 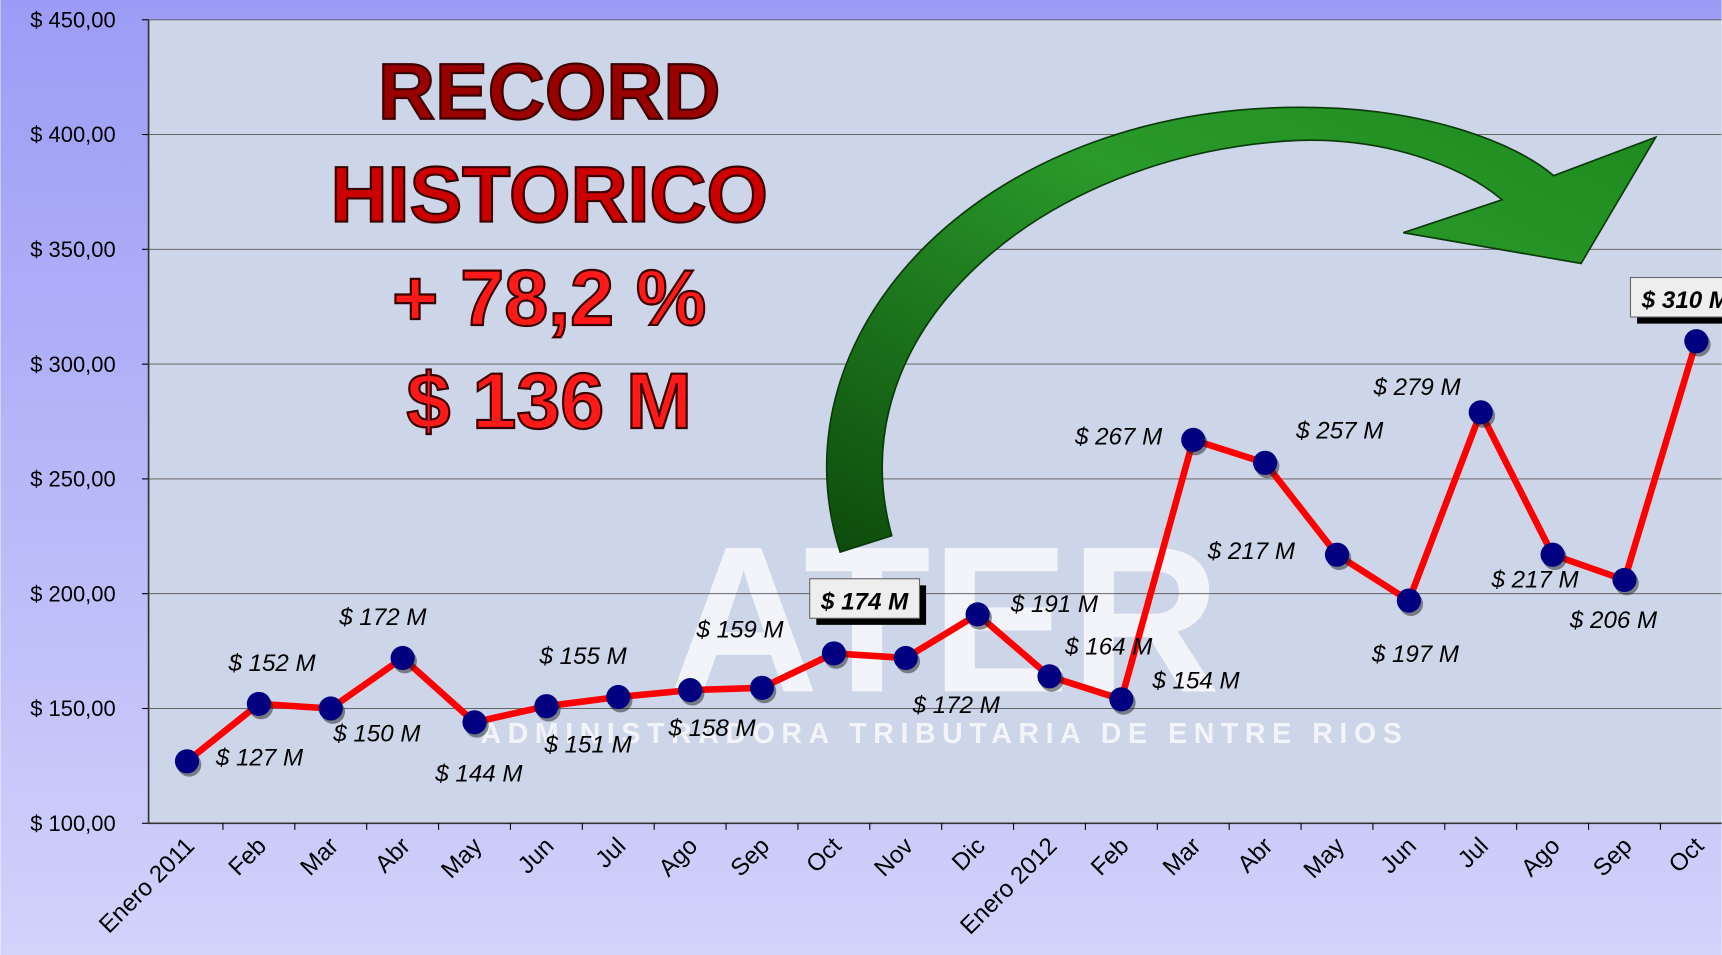 What do you see at coordinates (1108, 646) in the screenshot?
I see `data-label: $ 164 M` at bounding box center [1108, 646].